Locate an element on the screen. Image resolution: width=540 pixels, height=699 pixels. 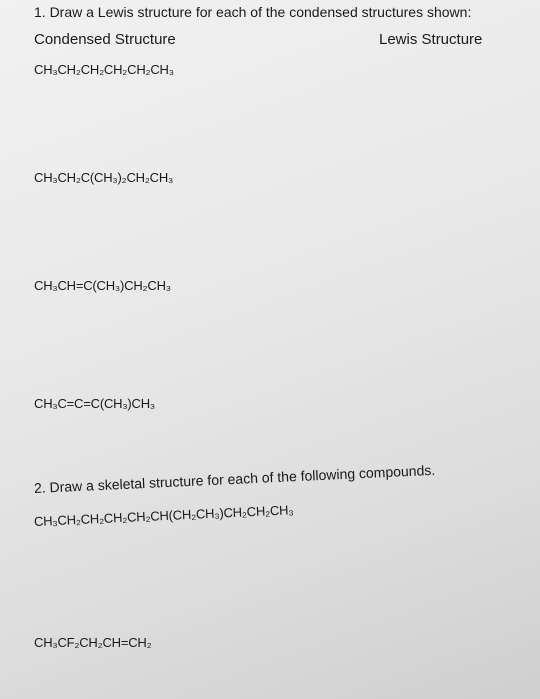
condensed-formula: CH₃CH=C(CH₃)CH₂CH₃ is located at coordinates (102, 285).